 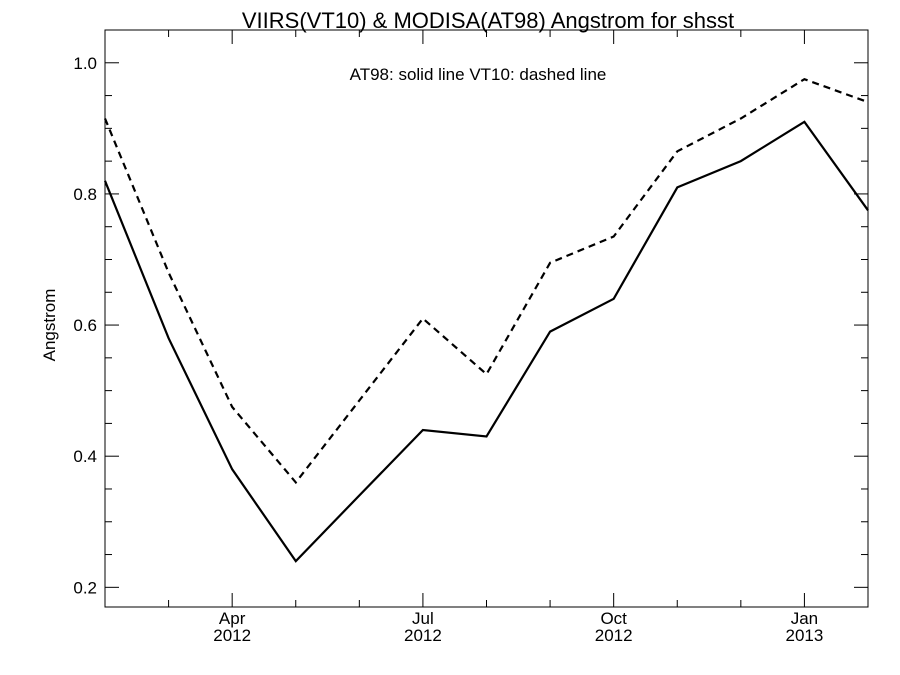 I want to click on y-axis-label: Angstrom, so click(x=49, y=325).